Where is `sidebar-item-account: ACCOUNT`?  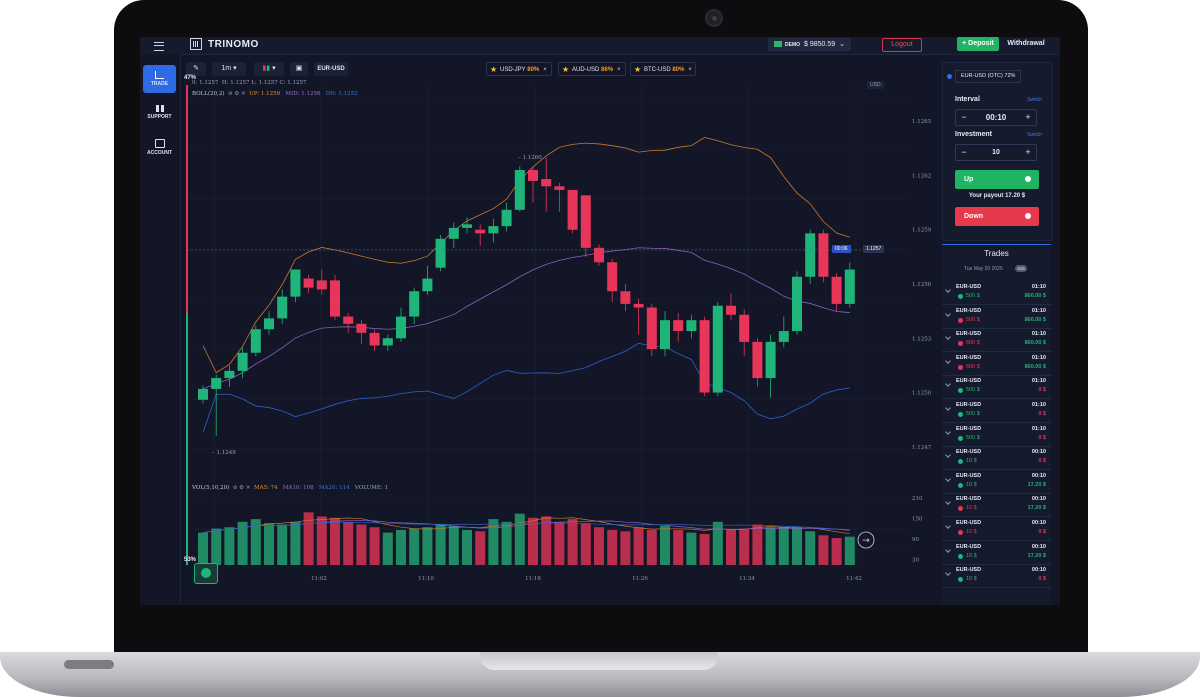 sidebar-item-account: ACCOUNT is located at coordinates (159, 147).